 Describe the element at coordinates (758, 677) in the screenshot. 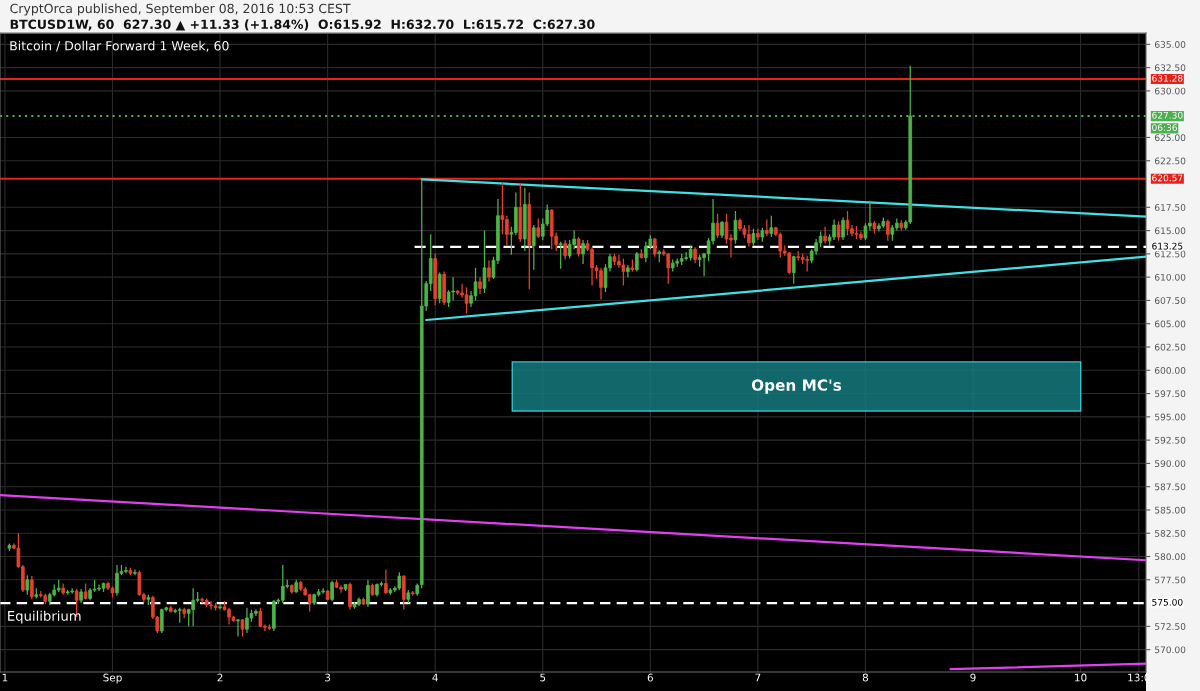

I see `x-tick-label: 7` at that location.